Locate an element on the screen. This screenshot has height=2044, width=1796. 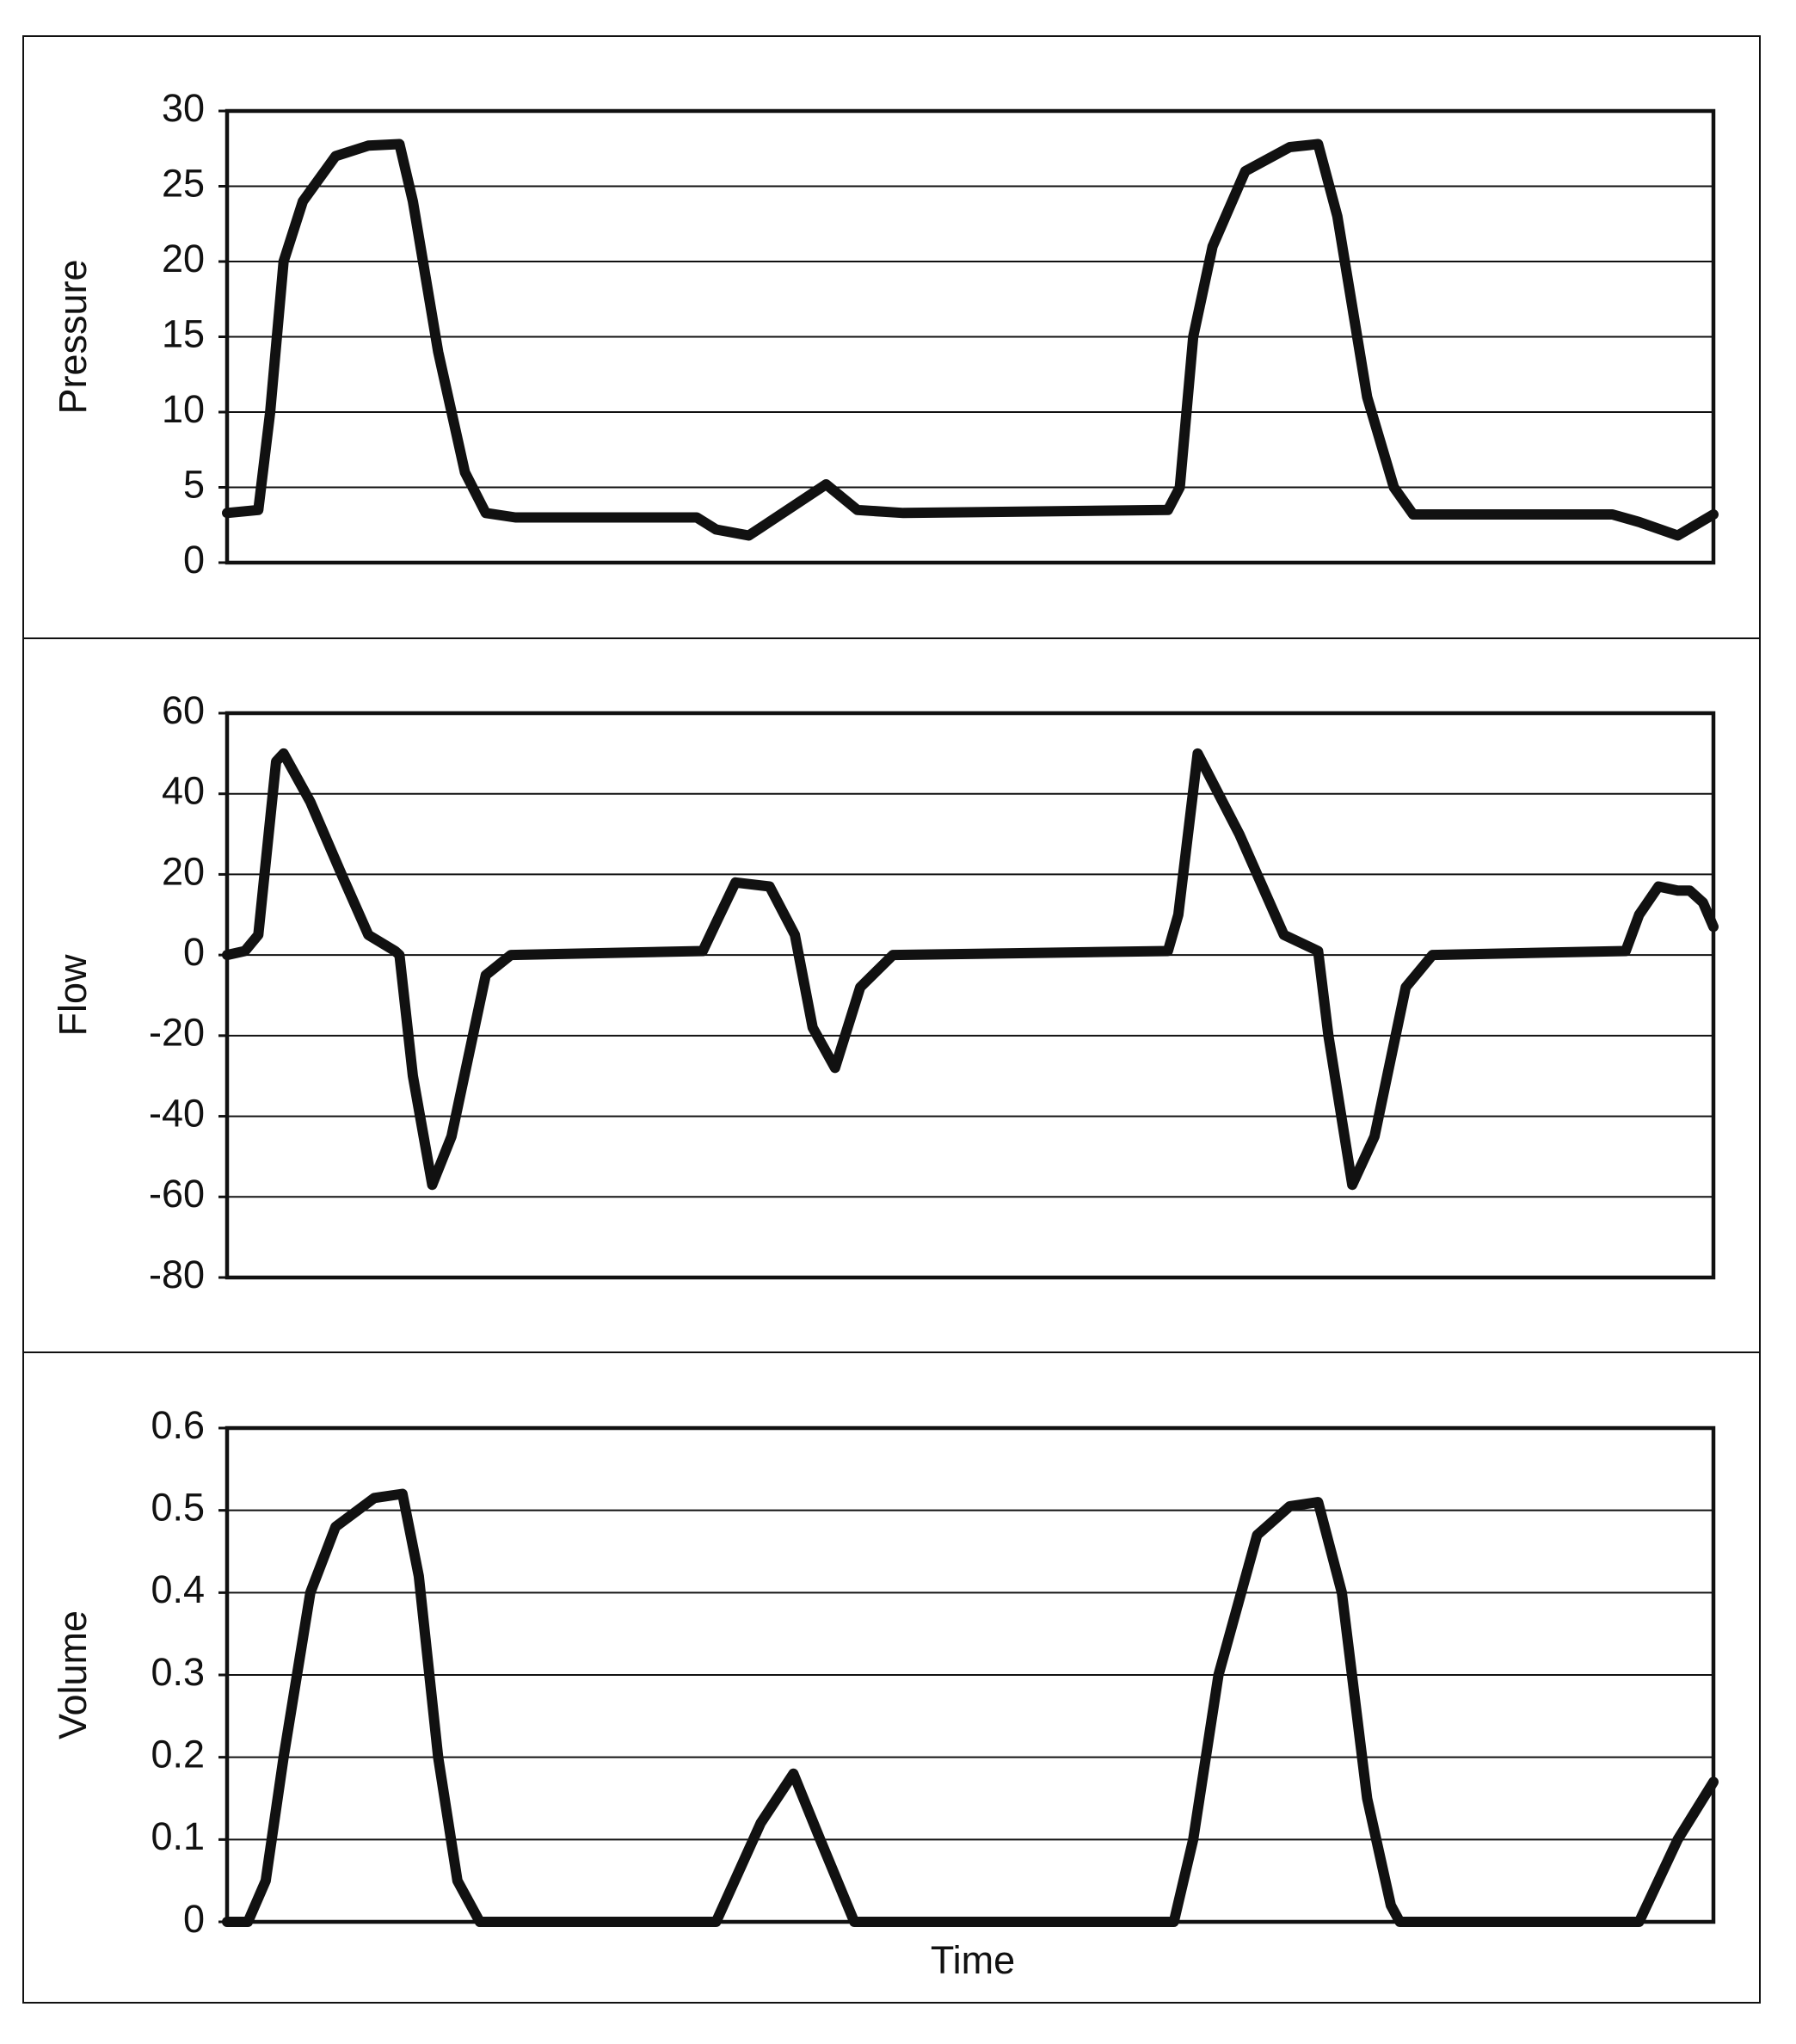
y-tick-label: 40 is located at coordinates (183, 791).